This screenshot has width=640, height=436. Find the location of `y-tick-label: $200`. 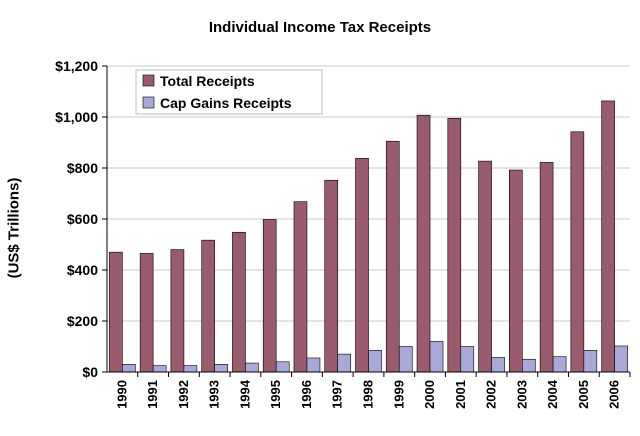

y-tick-label: $200 is located at coordinates (82, 321).